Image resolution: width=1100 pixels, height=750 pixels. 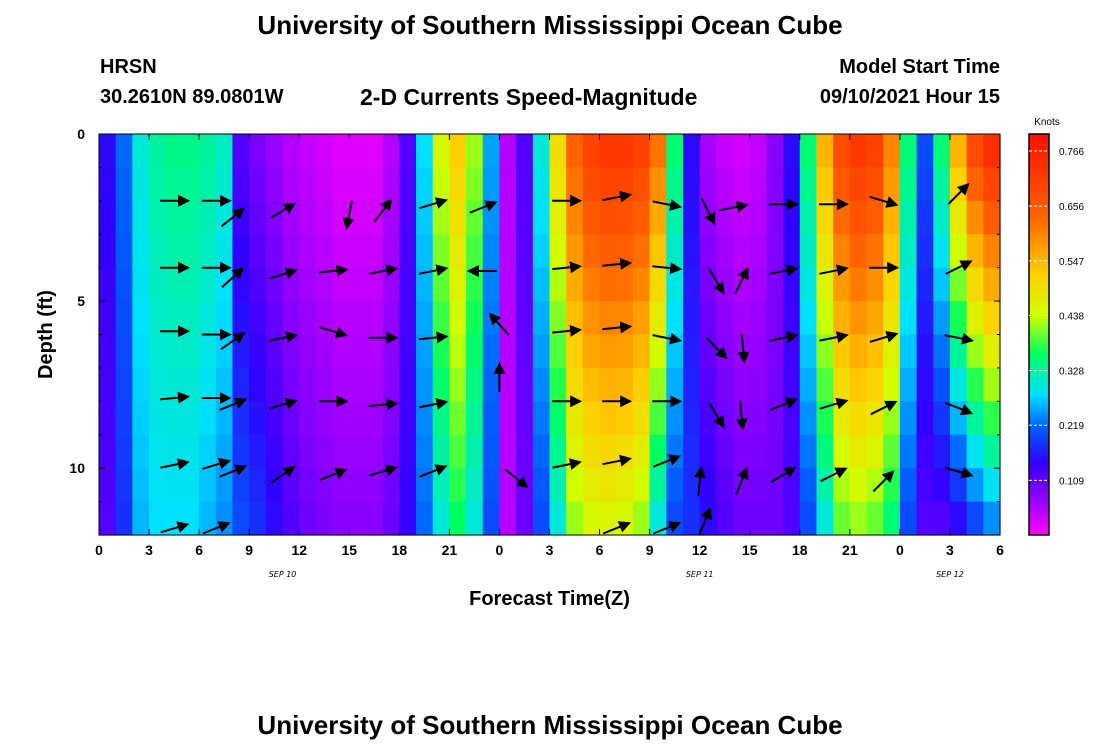 What do you see at coordinates (1071, 316) in the screenshot?
I see `colorbar-tick-label: 0.438` at bounding box center [1071, 316].